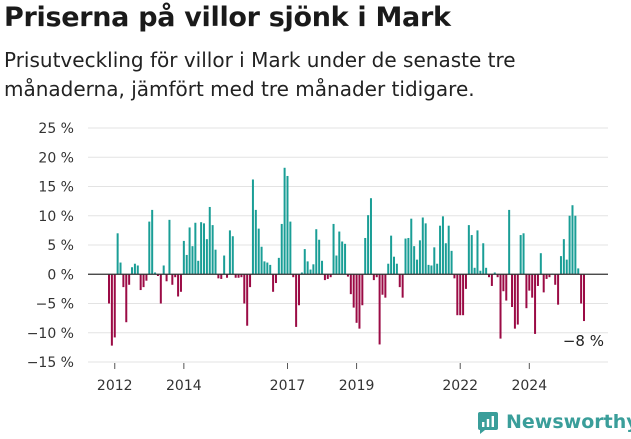 This screenshot has width=631, height=439. What do you see at coordinates (488, 423) in the screenshot?
I see `newsworthy-logo-icon` at bounding box center [488, 423].